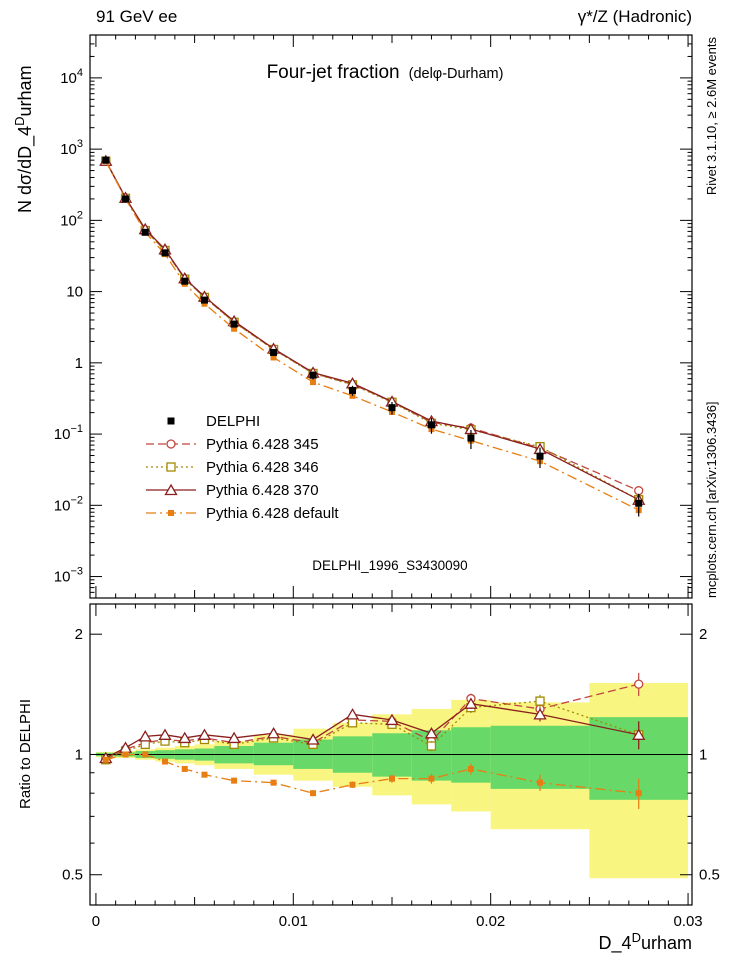  What do you see at coordinates (68, 433) in the screenshot?
I see `y-tick-label: 10⁻¹` at bounding box center [68, 433].